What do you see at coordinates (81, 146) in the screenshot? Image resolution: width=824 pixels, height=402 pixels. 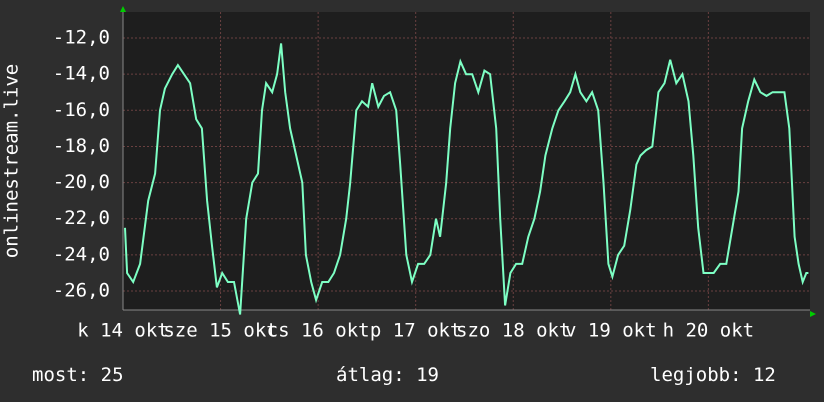 I see `y-tick-label: -18,0` at bounding box center [81, 146].